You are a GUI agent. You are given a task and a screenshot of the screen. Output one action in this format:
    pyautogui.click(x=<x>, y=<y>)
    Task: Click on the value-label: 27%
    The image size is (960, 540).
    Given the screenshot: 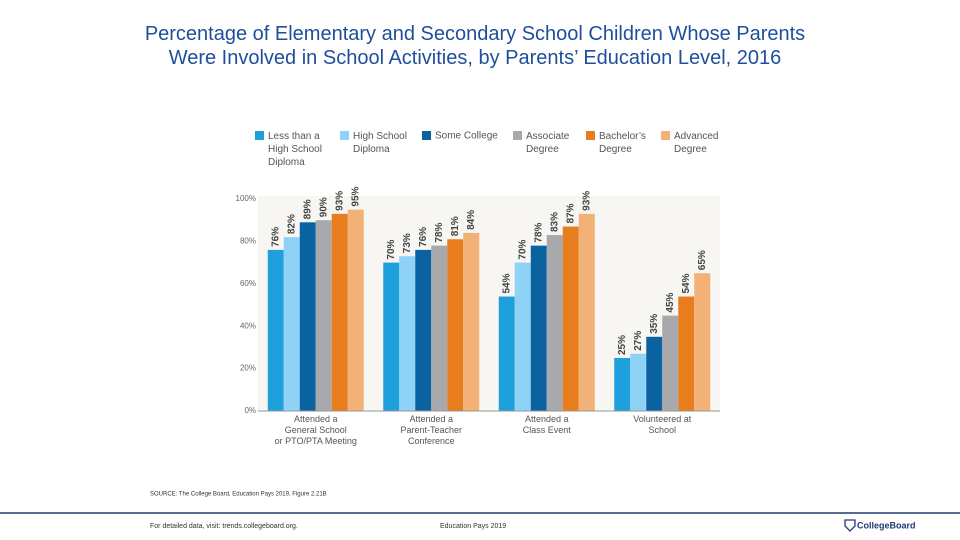 What is the action you would take?
    pyautogui.click(x=638, y=341)
    